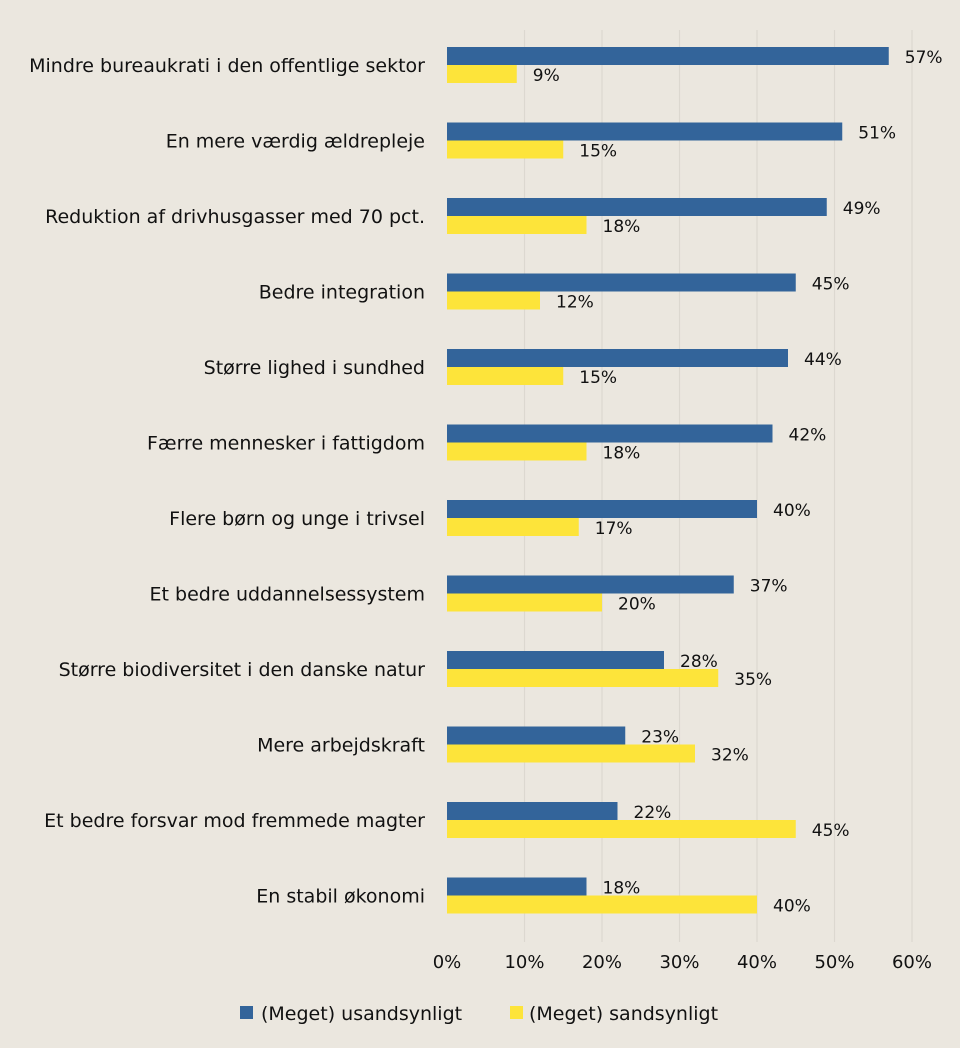 This screenshot has width=960, height=1048. I want to click on value-label: 20%, so click(637, 605).